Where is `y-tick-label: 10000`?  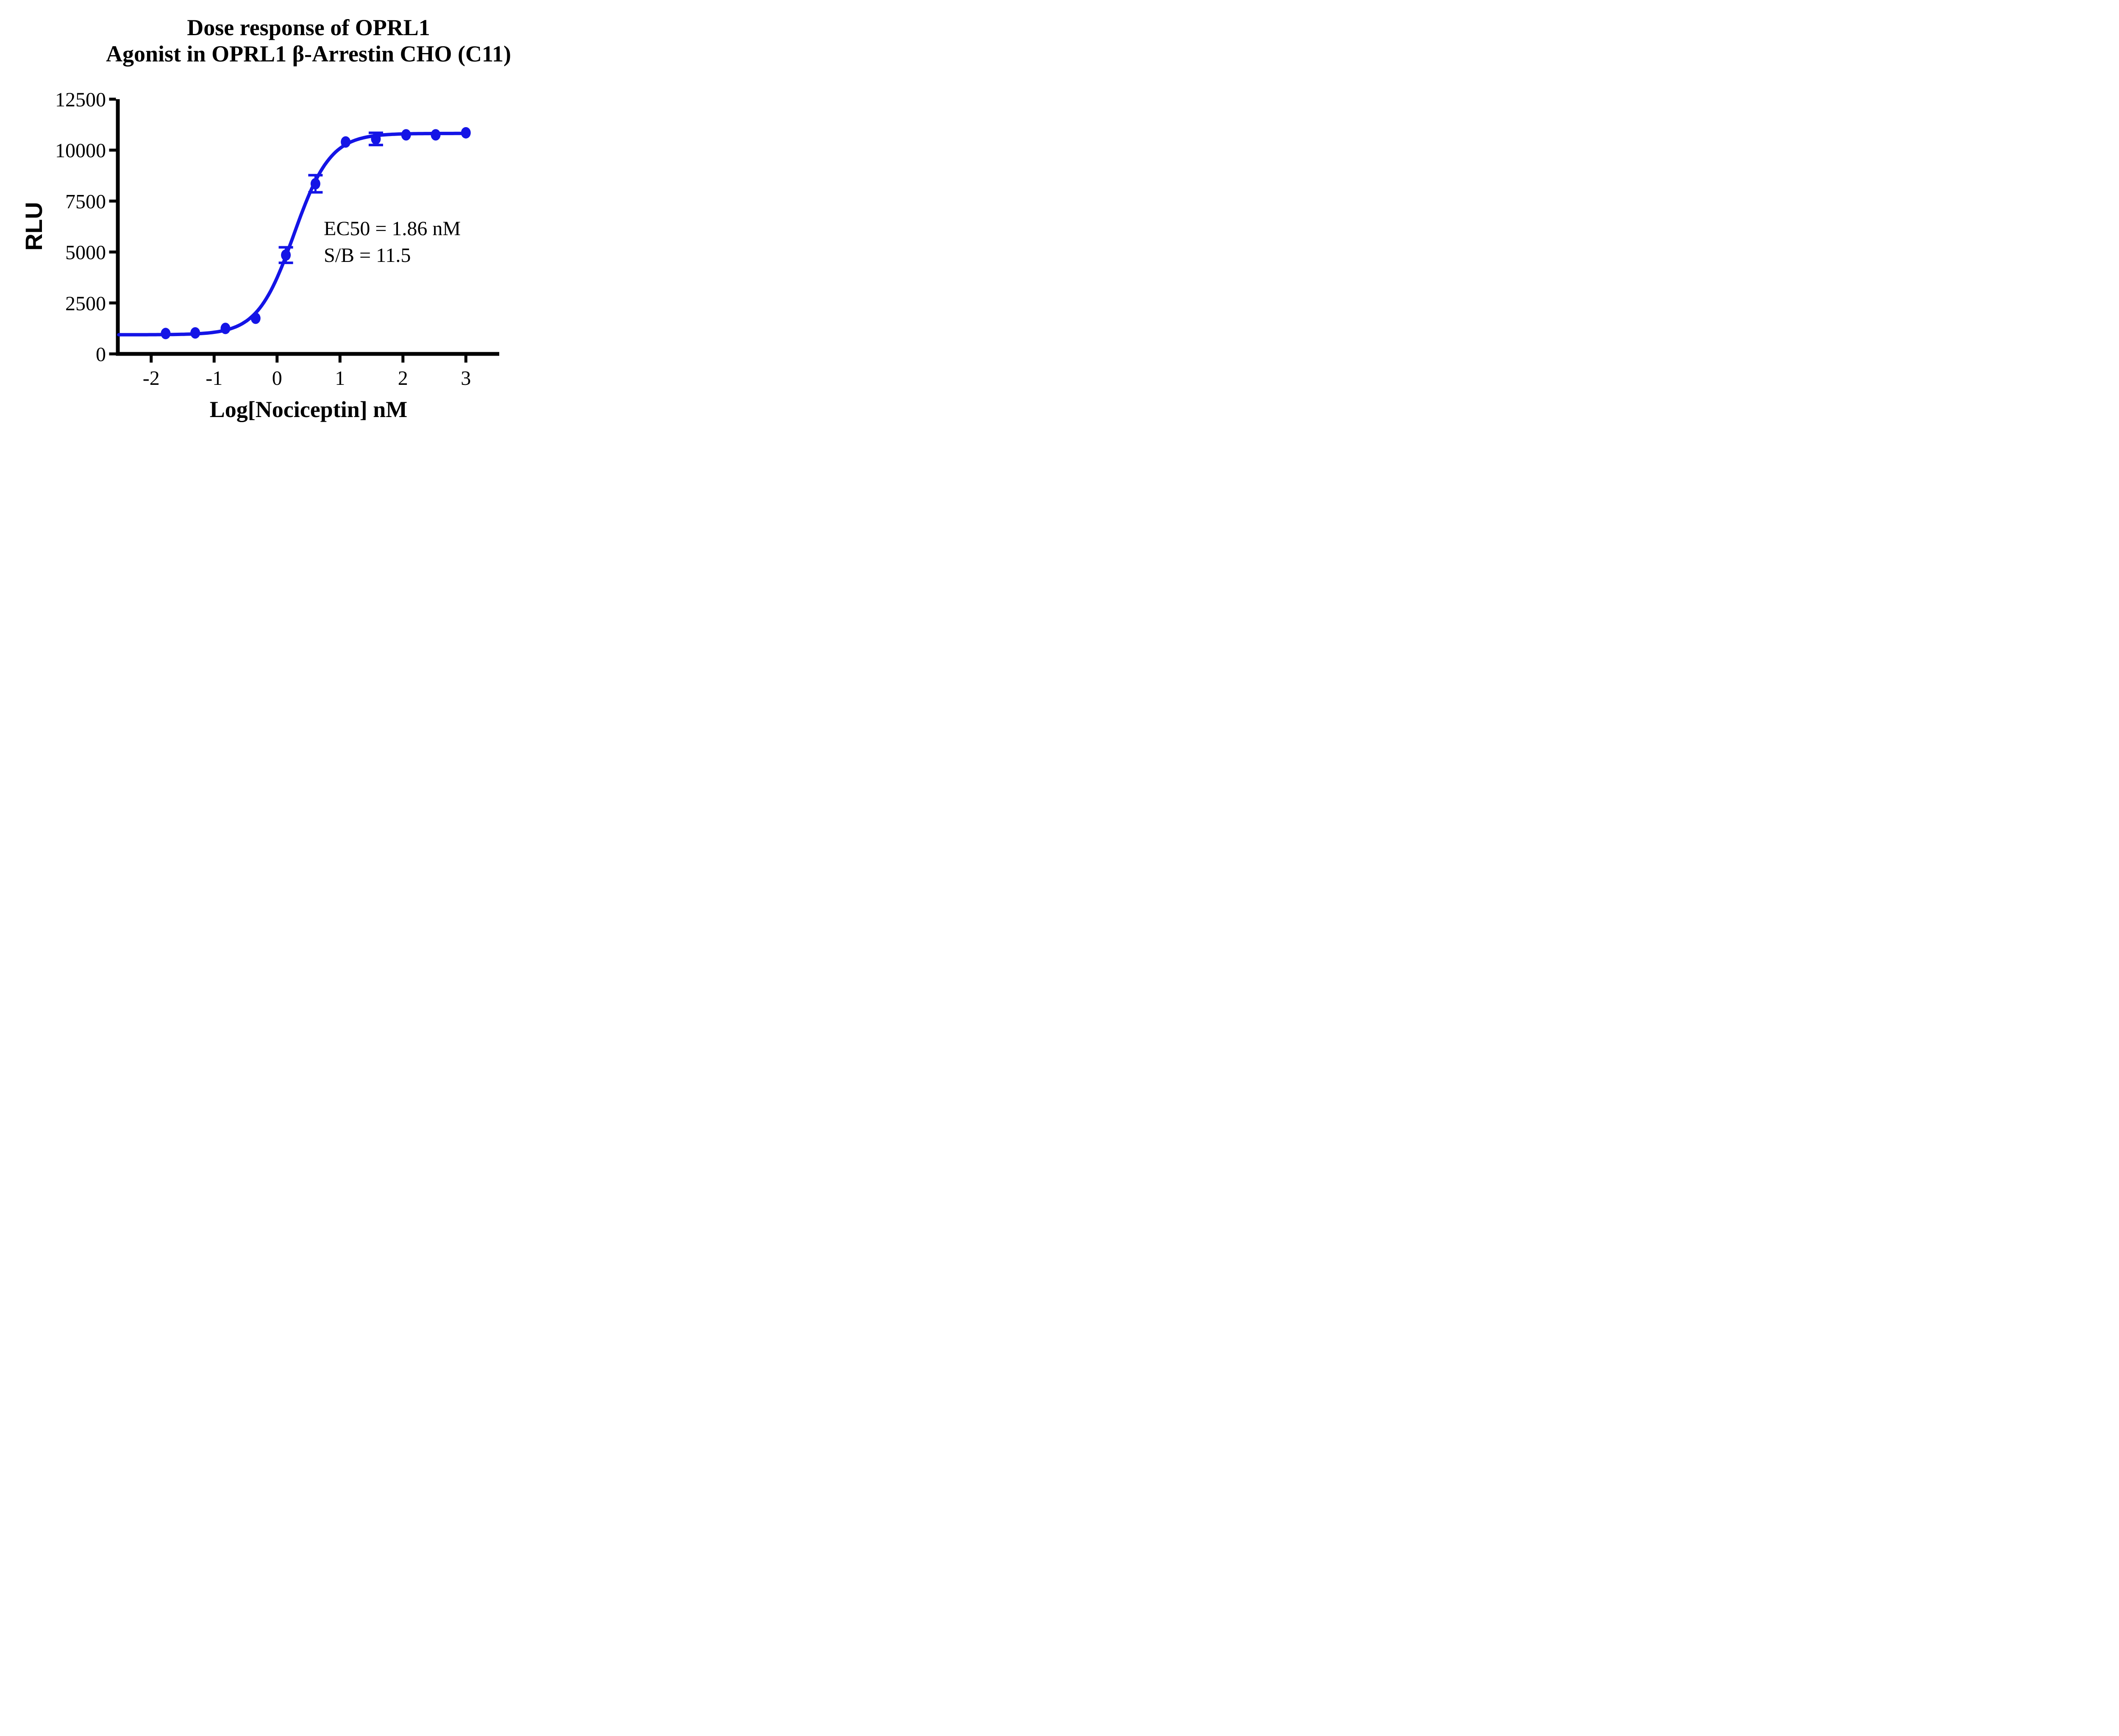
y-tick-label: 10000 is located at coordinates (81, 150).